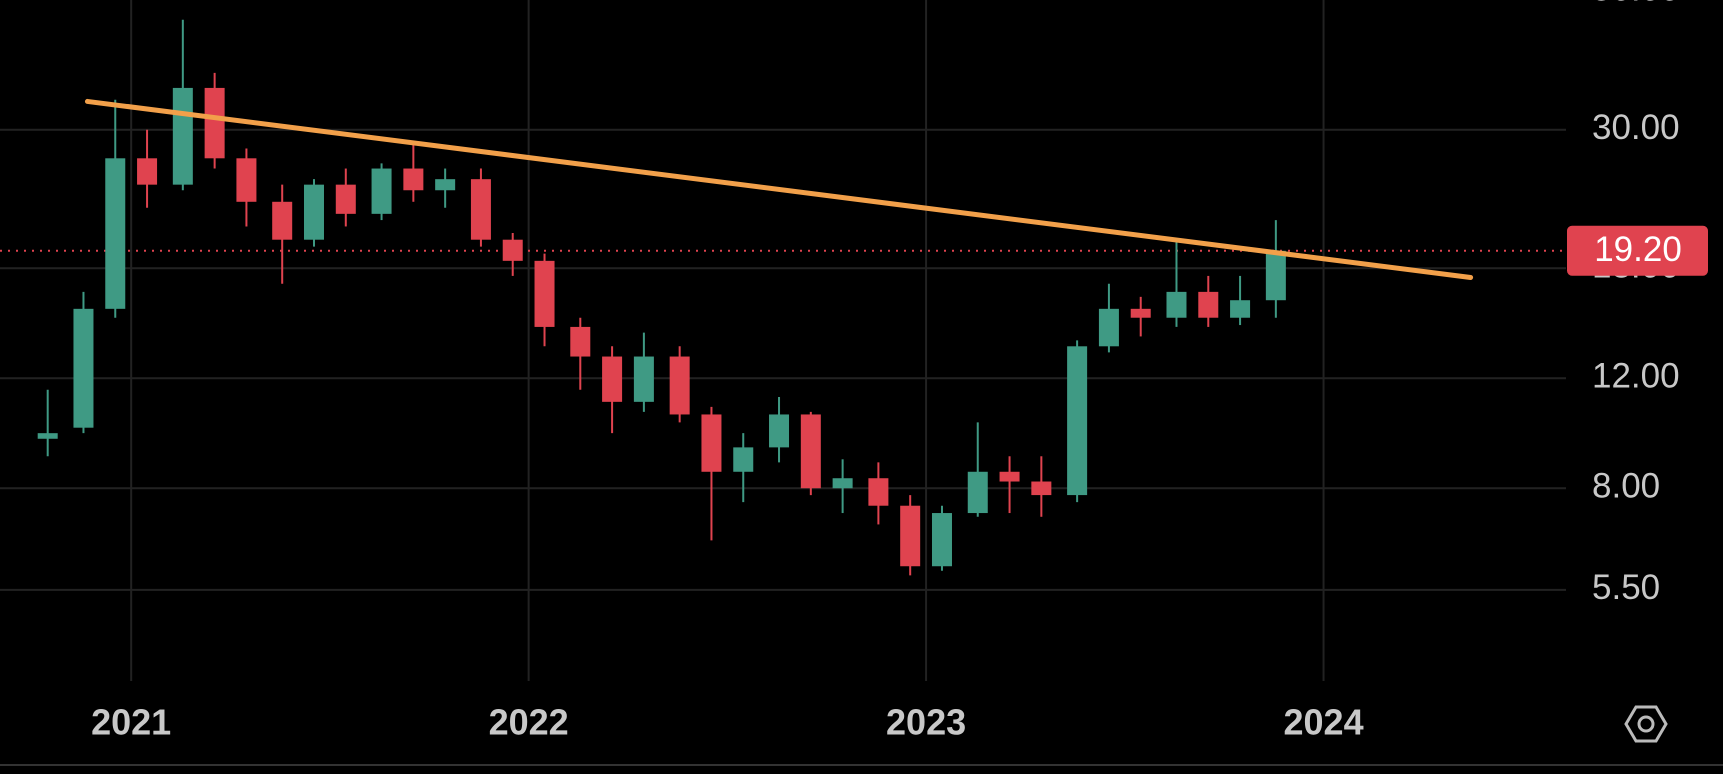 The height and width of the screenshot is (774, 1723). I want to click on x-tick-label: 2024, so click(1324, 722).